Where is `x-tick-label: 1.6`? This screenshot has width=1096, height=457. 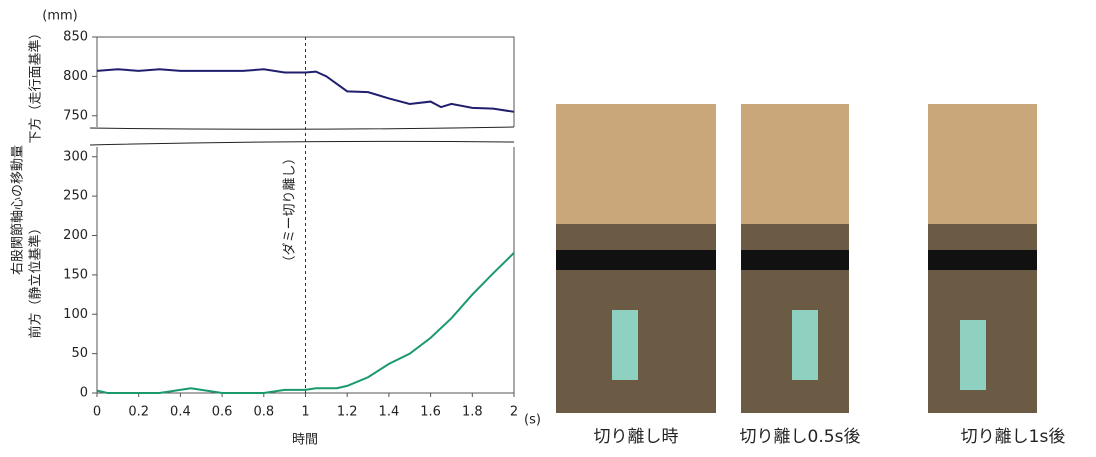 x-tick-label: 1.6 is located at coordinates (430, 412).